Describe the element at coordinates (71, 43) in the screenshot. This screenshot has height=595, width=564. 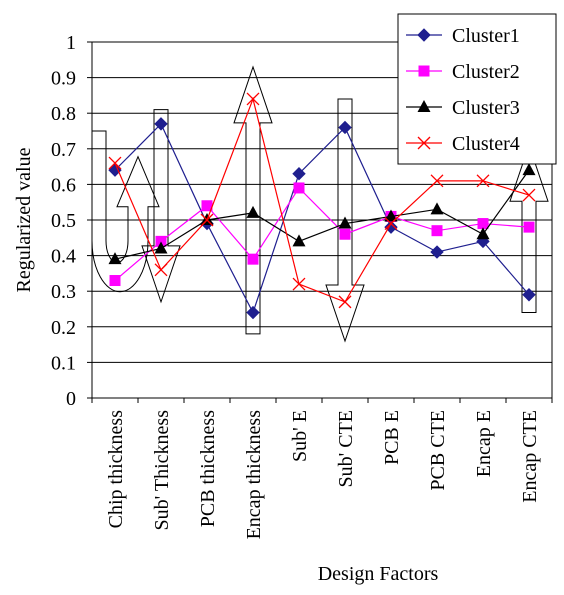
I see `y-tick-label: 1` at that location.